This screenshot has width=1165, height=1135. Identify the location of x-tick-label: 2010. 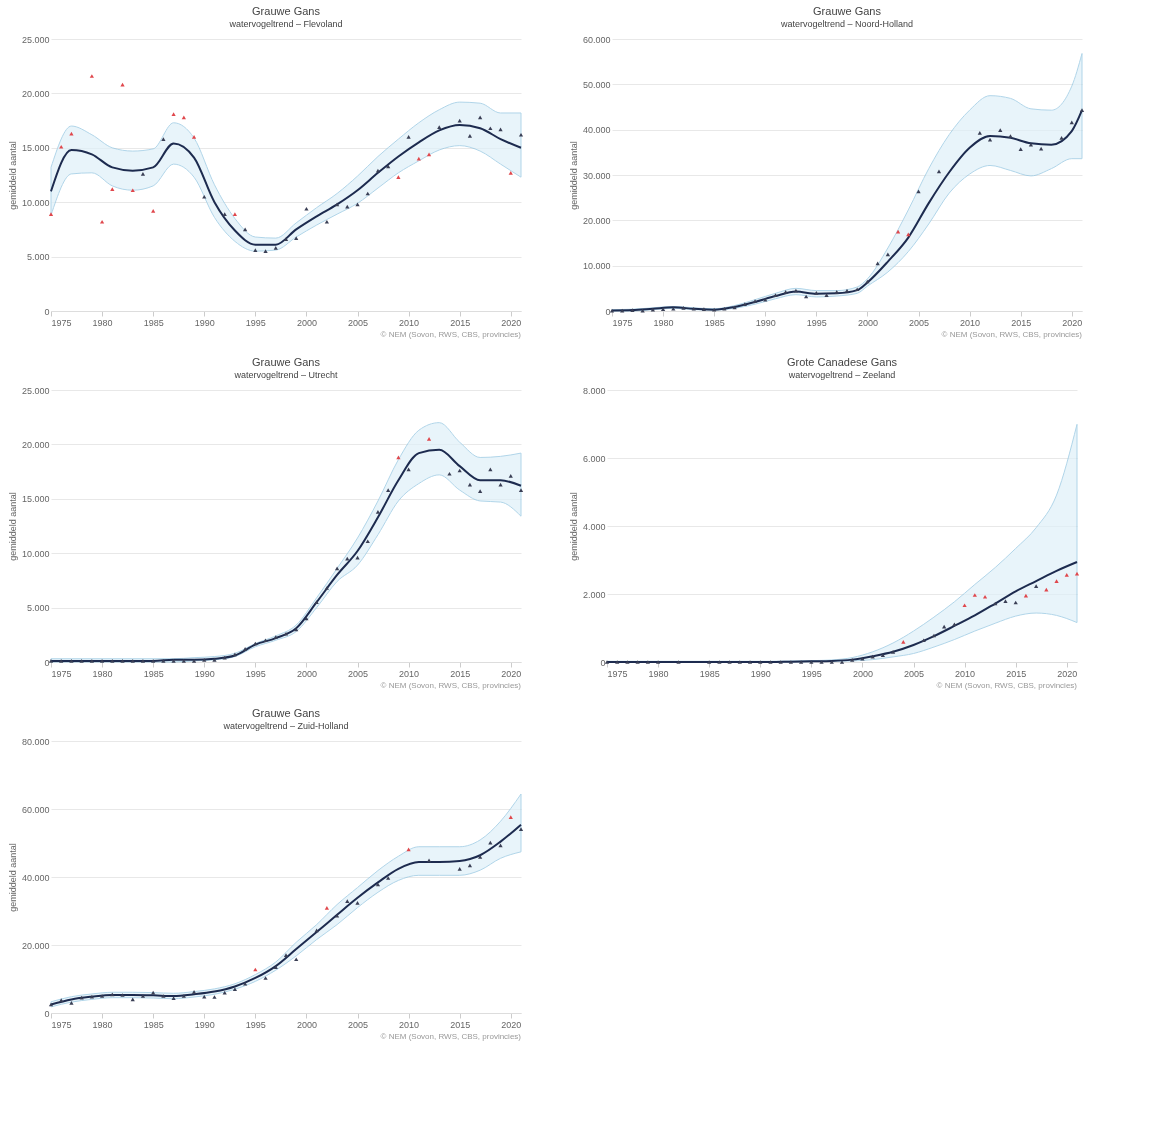
(409, 1024).